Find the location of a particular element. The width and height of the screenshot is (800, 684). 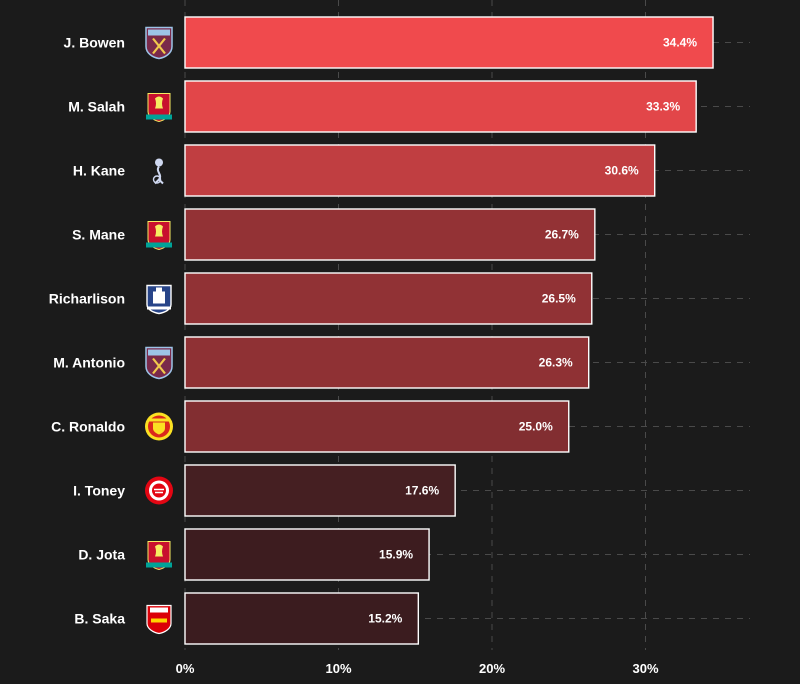

player-name-label: J. Bowen is located at coordinates (94, 43).